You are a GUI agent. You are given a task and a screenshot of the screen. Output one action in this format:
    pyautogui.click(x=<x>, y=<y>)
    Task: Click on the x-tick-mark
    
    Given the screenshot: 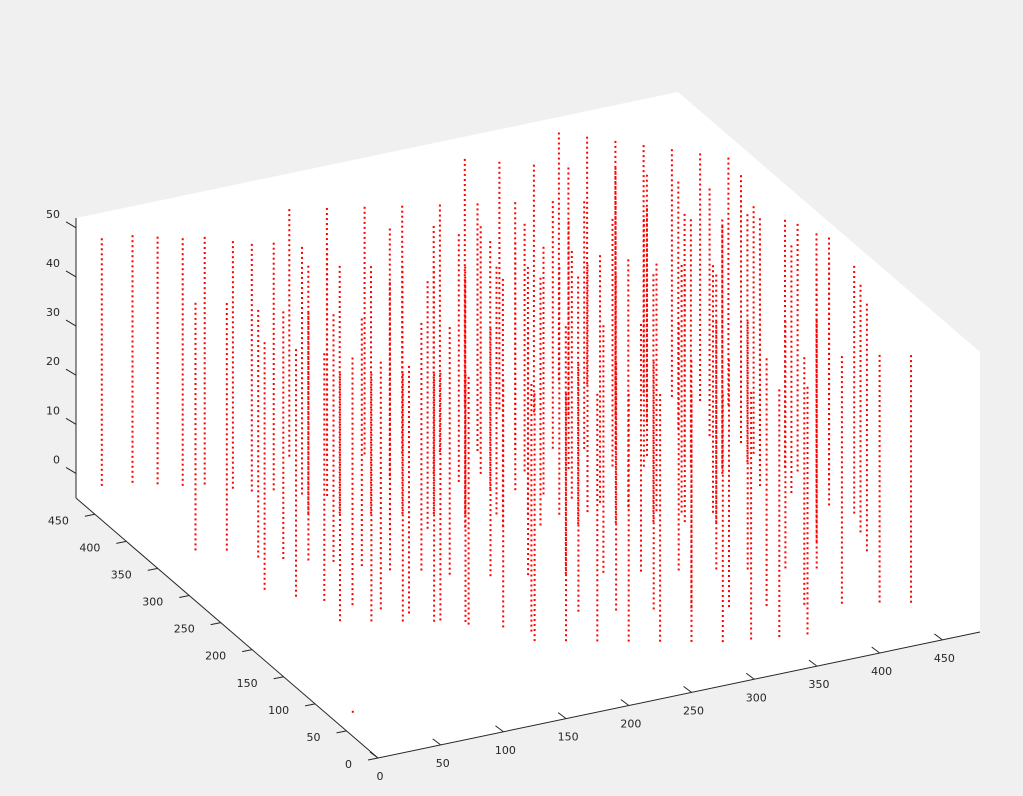 What is the action you would take?
    pyautogui.click(x=875, y=650)
    